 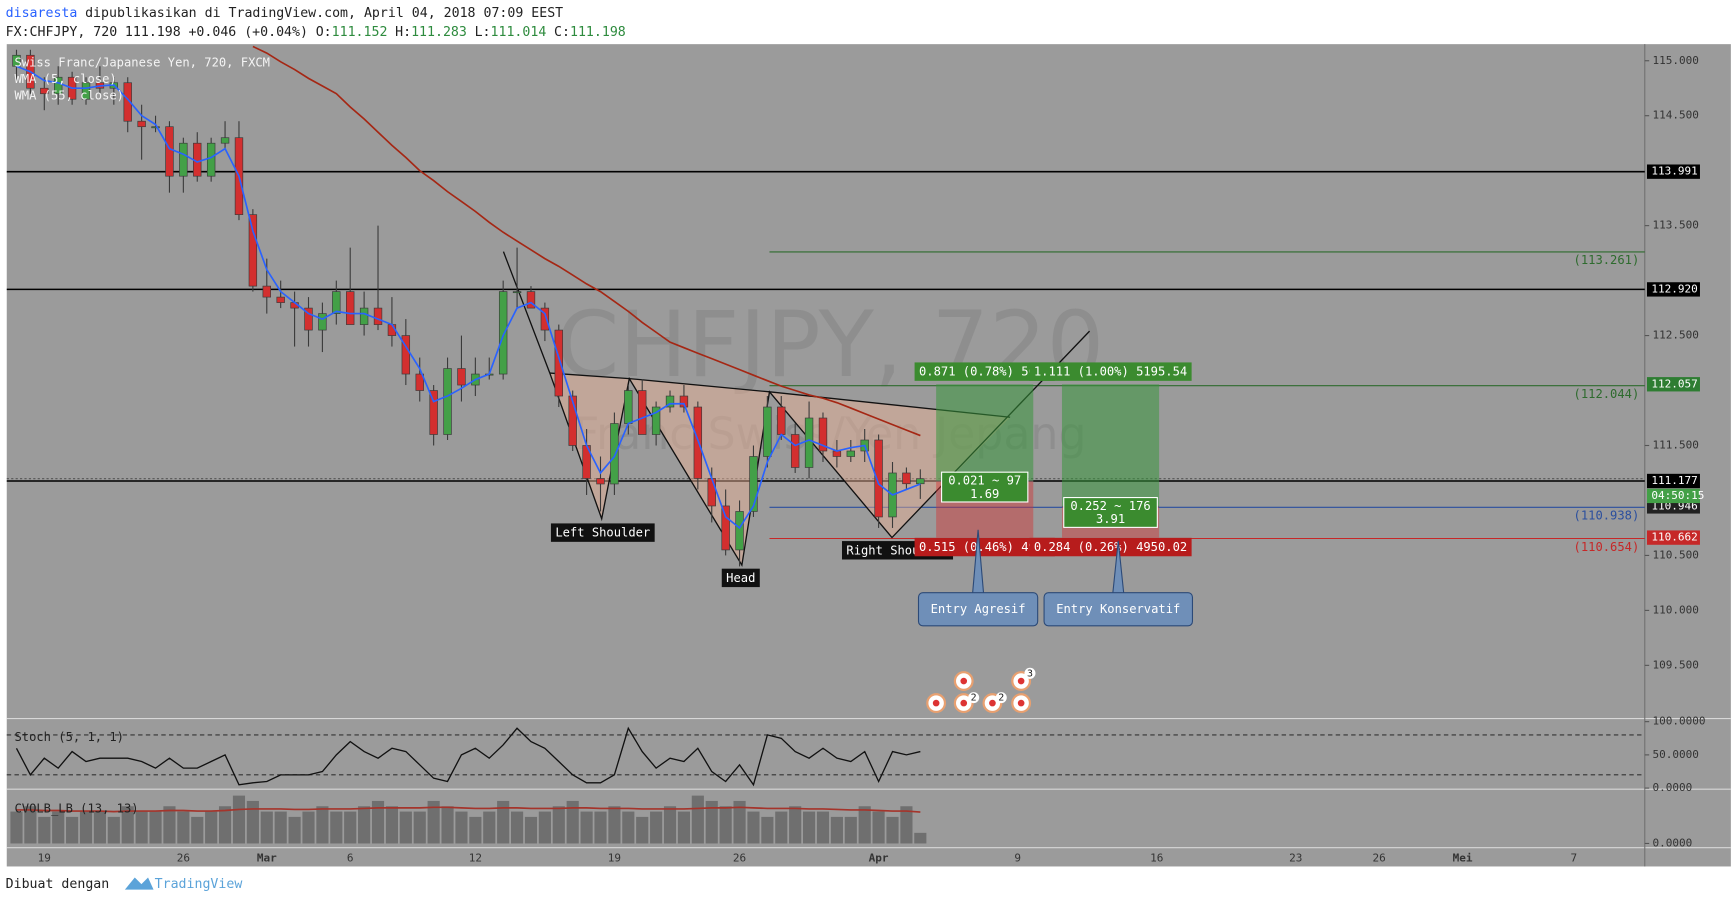 I want to click on y-tick-label: 50.0000, so click(x=1675, y=754).